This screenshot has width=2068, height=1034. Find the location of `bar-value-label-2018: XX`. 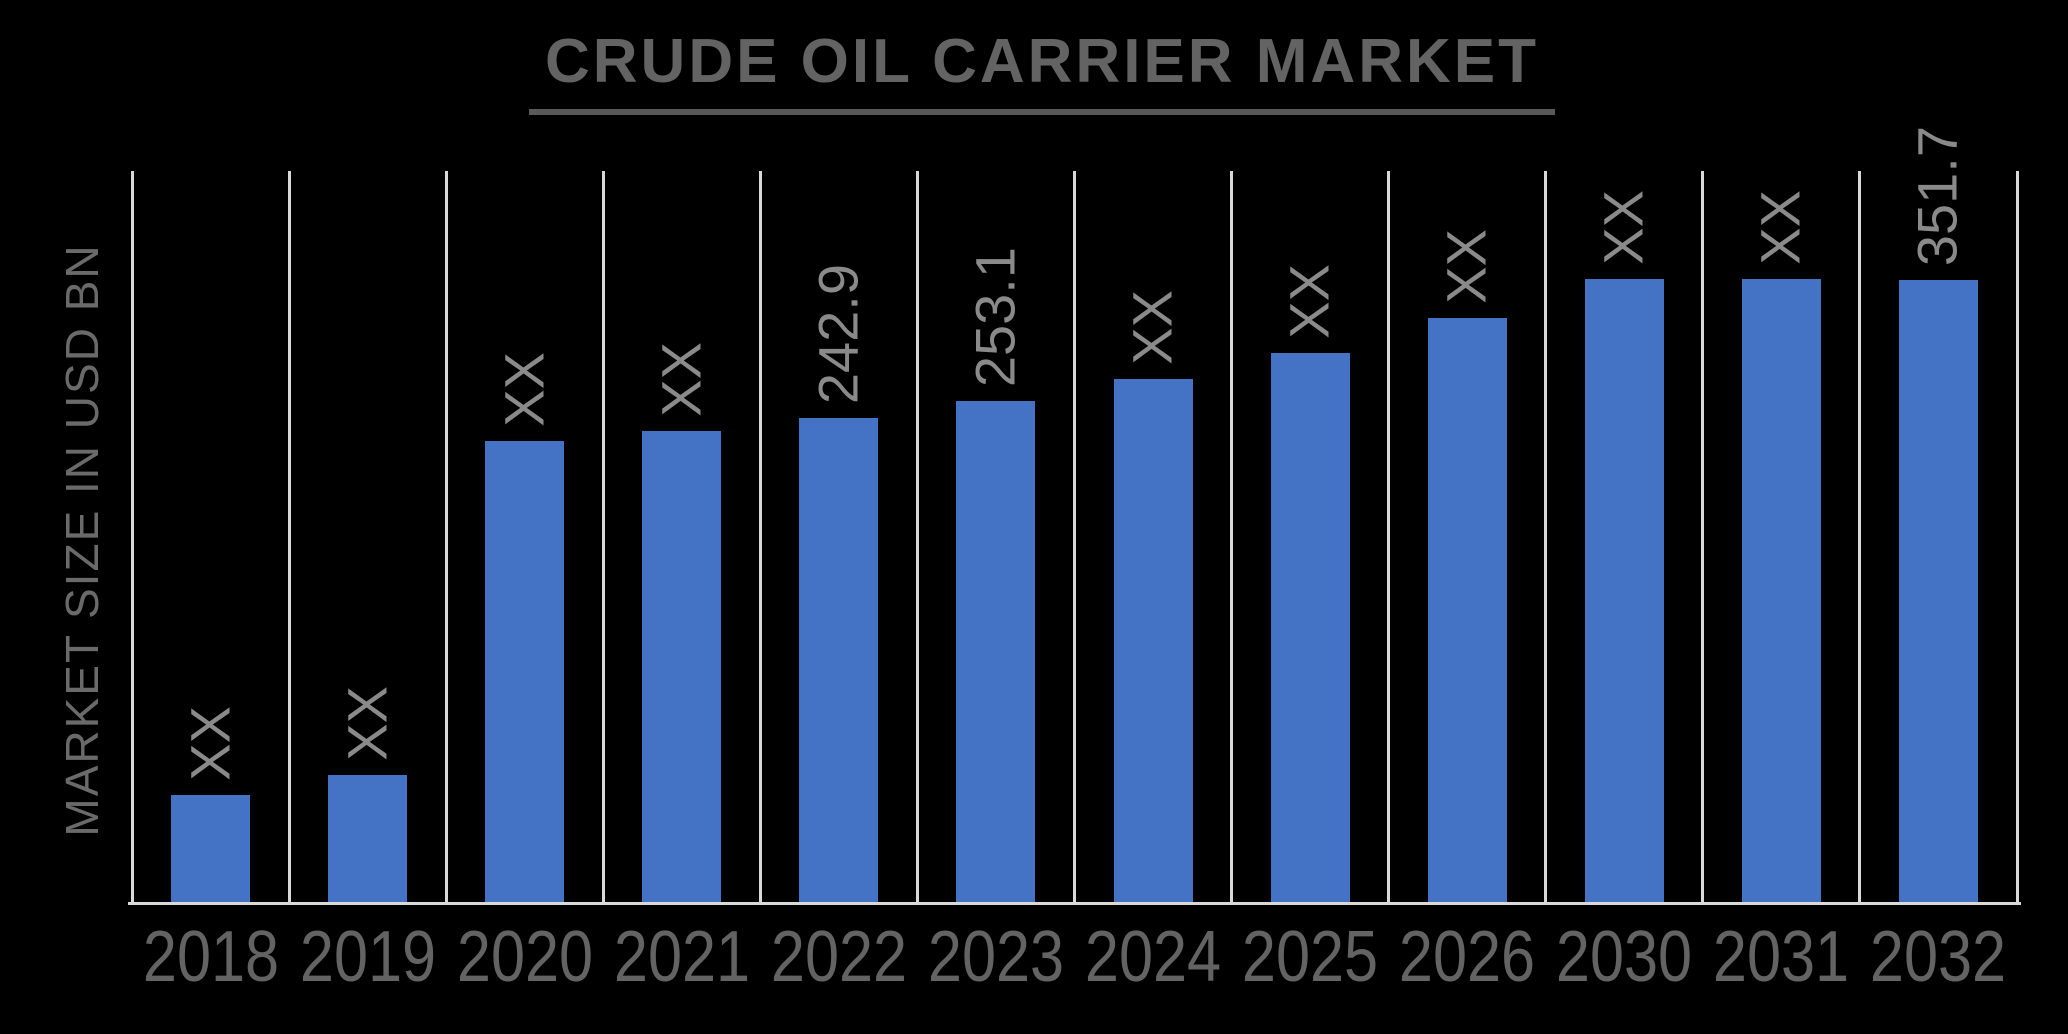

bar-value-label-2018: XX is located at coordinates (210, 743).